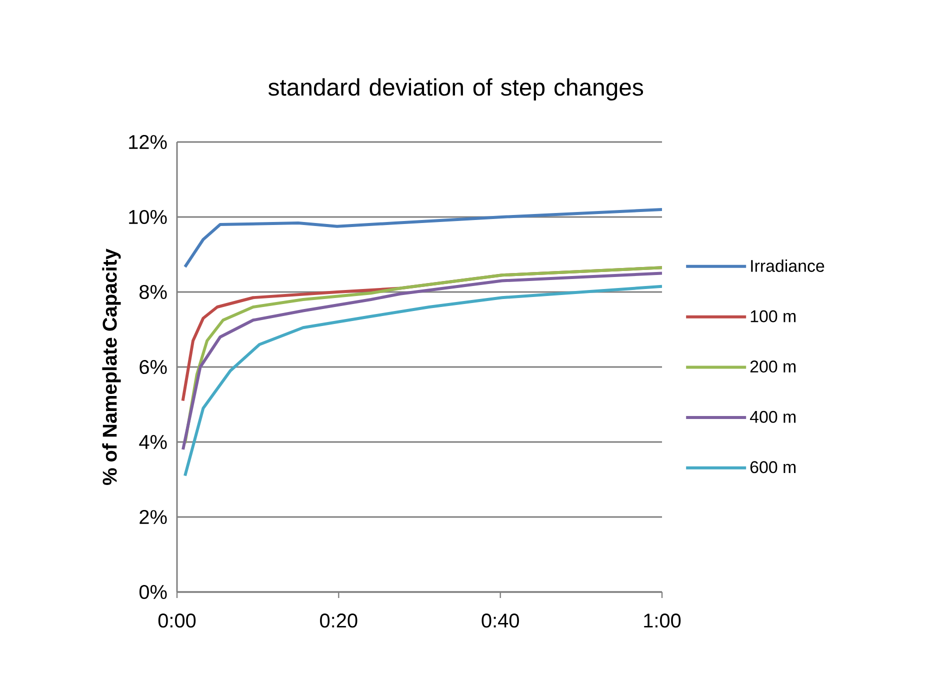 The width and height of the screenshot is (934, 678). Describe the element at coordinates (773, 316) in the screenshot. I see `legend-label: 100 m` at that location.